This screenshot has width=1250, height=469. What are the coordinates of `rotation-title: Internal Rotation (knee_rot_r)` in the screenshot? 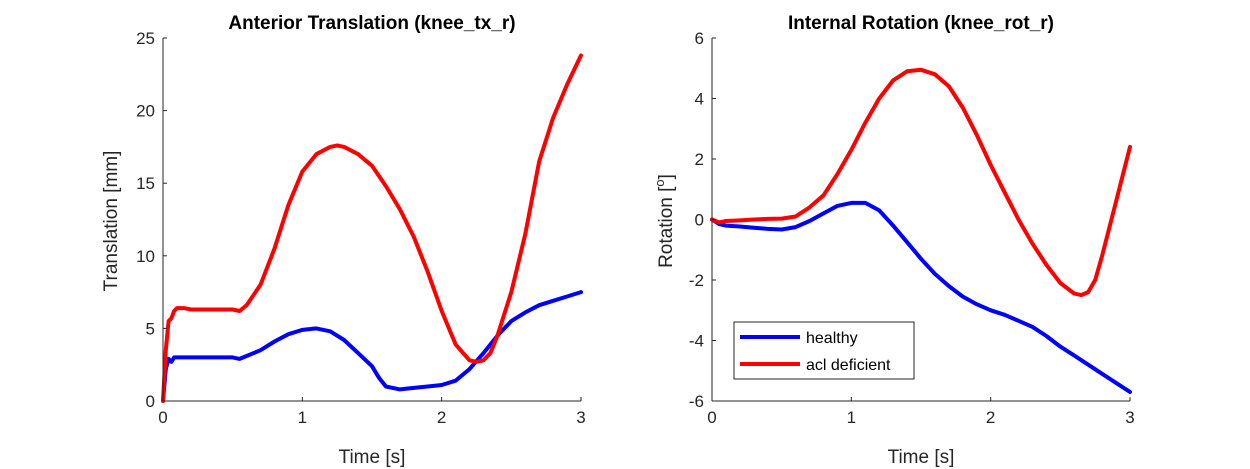 It's located at (921, 23).